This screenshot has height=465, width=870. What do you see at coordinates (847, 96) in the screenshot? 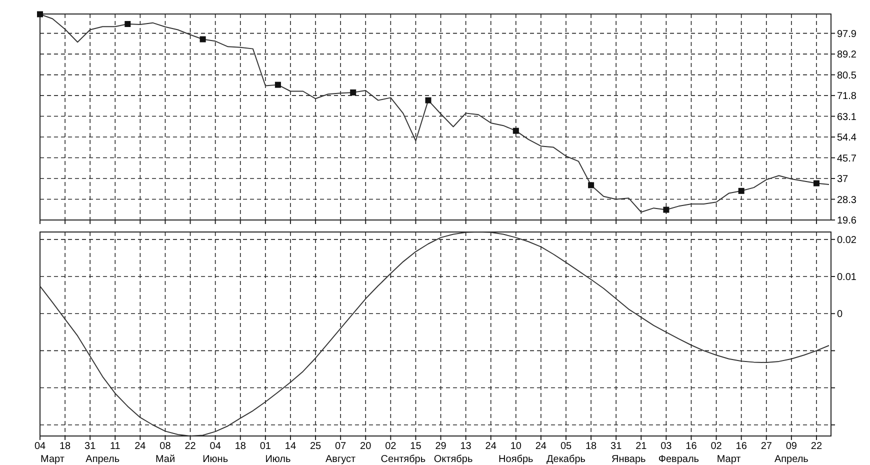
I see `y-tick-label: 71.8` at bounding box center [847, 96].